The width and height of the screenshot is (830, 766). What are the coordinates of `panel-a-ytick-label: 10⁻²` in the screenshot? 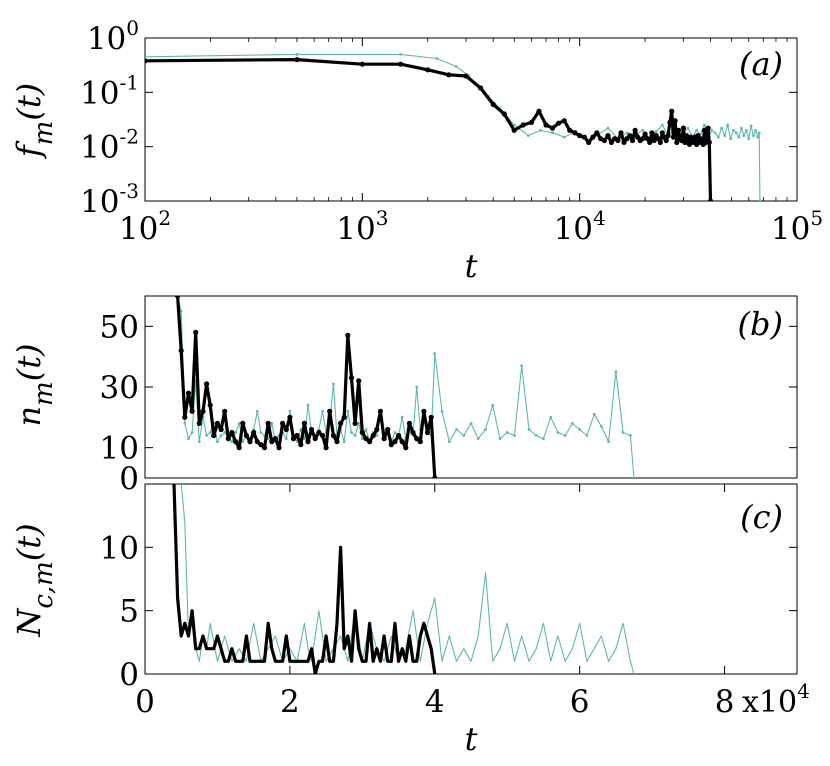 It's located at (109, 145).